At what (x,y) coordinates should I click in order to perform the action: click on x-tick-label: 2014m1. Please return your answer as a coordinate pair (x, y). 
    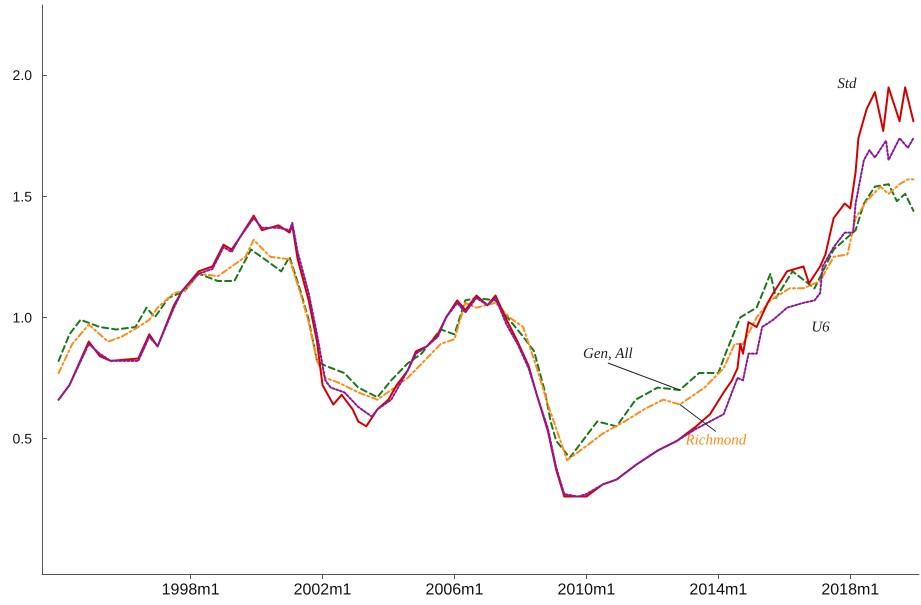
    Looking at the image, I should click on (718, 590).